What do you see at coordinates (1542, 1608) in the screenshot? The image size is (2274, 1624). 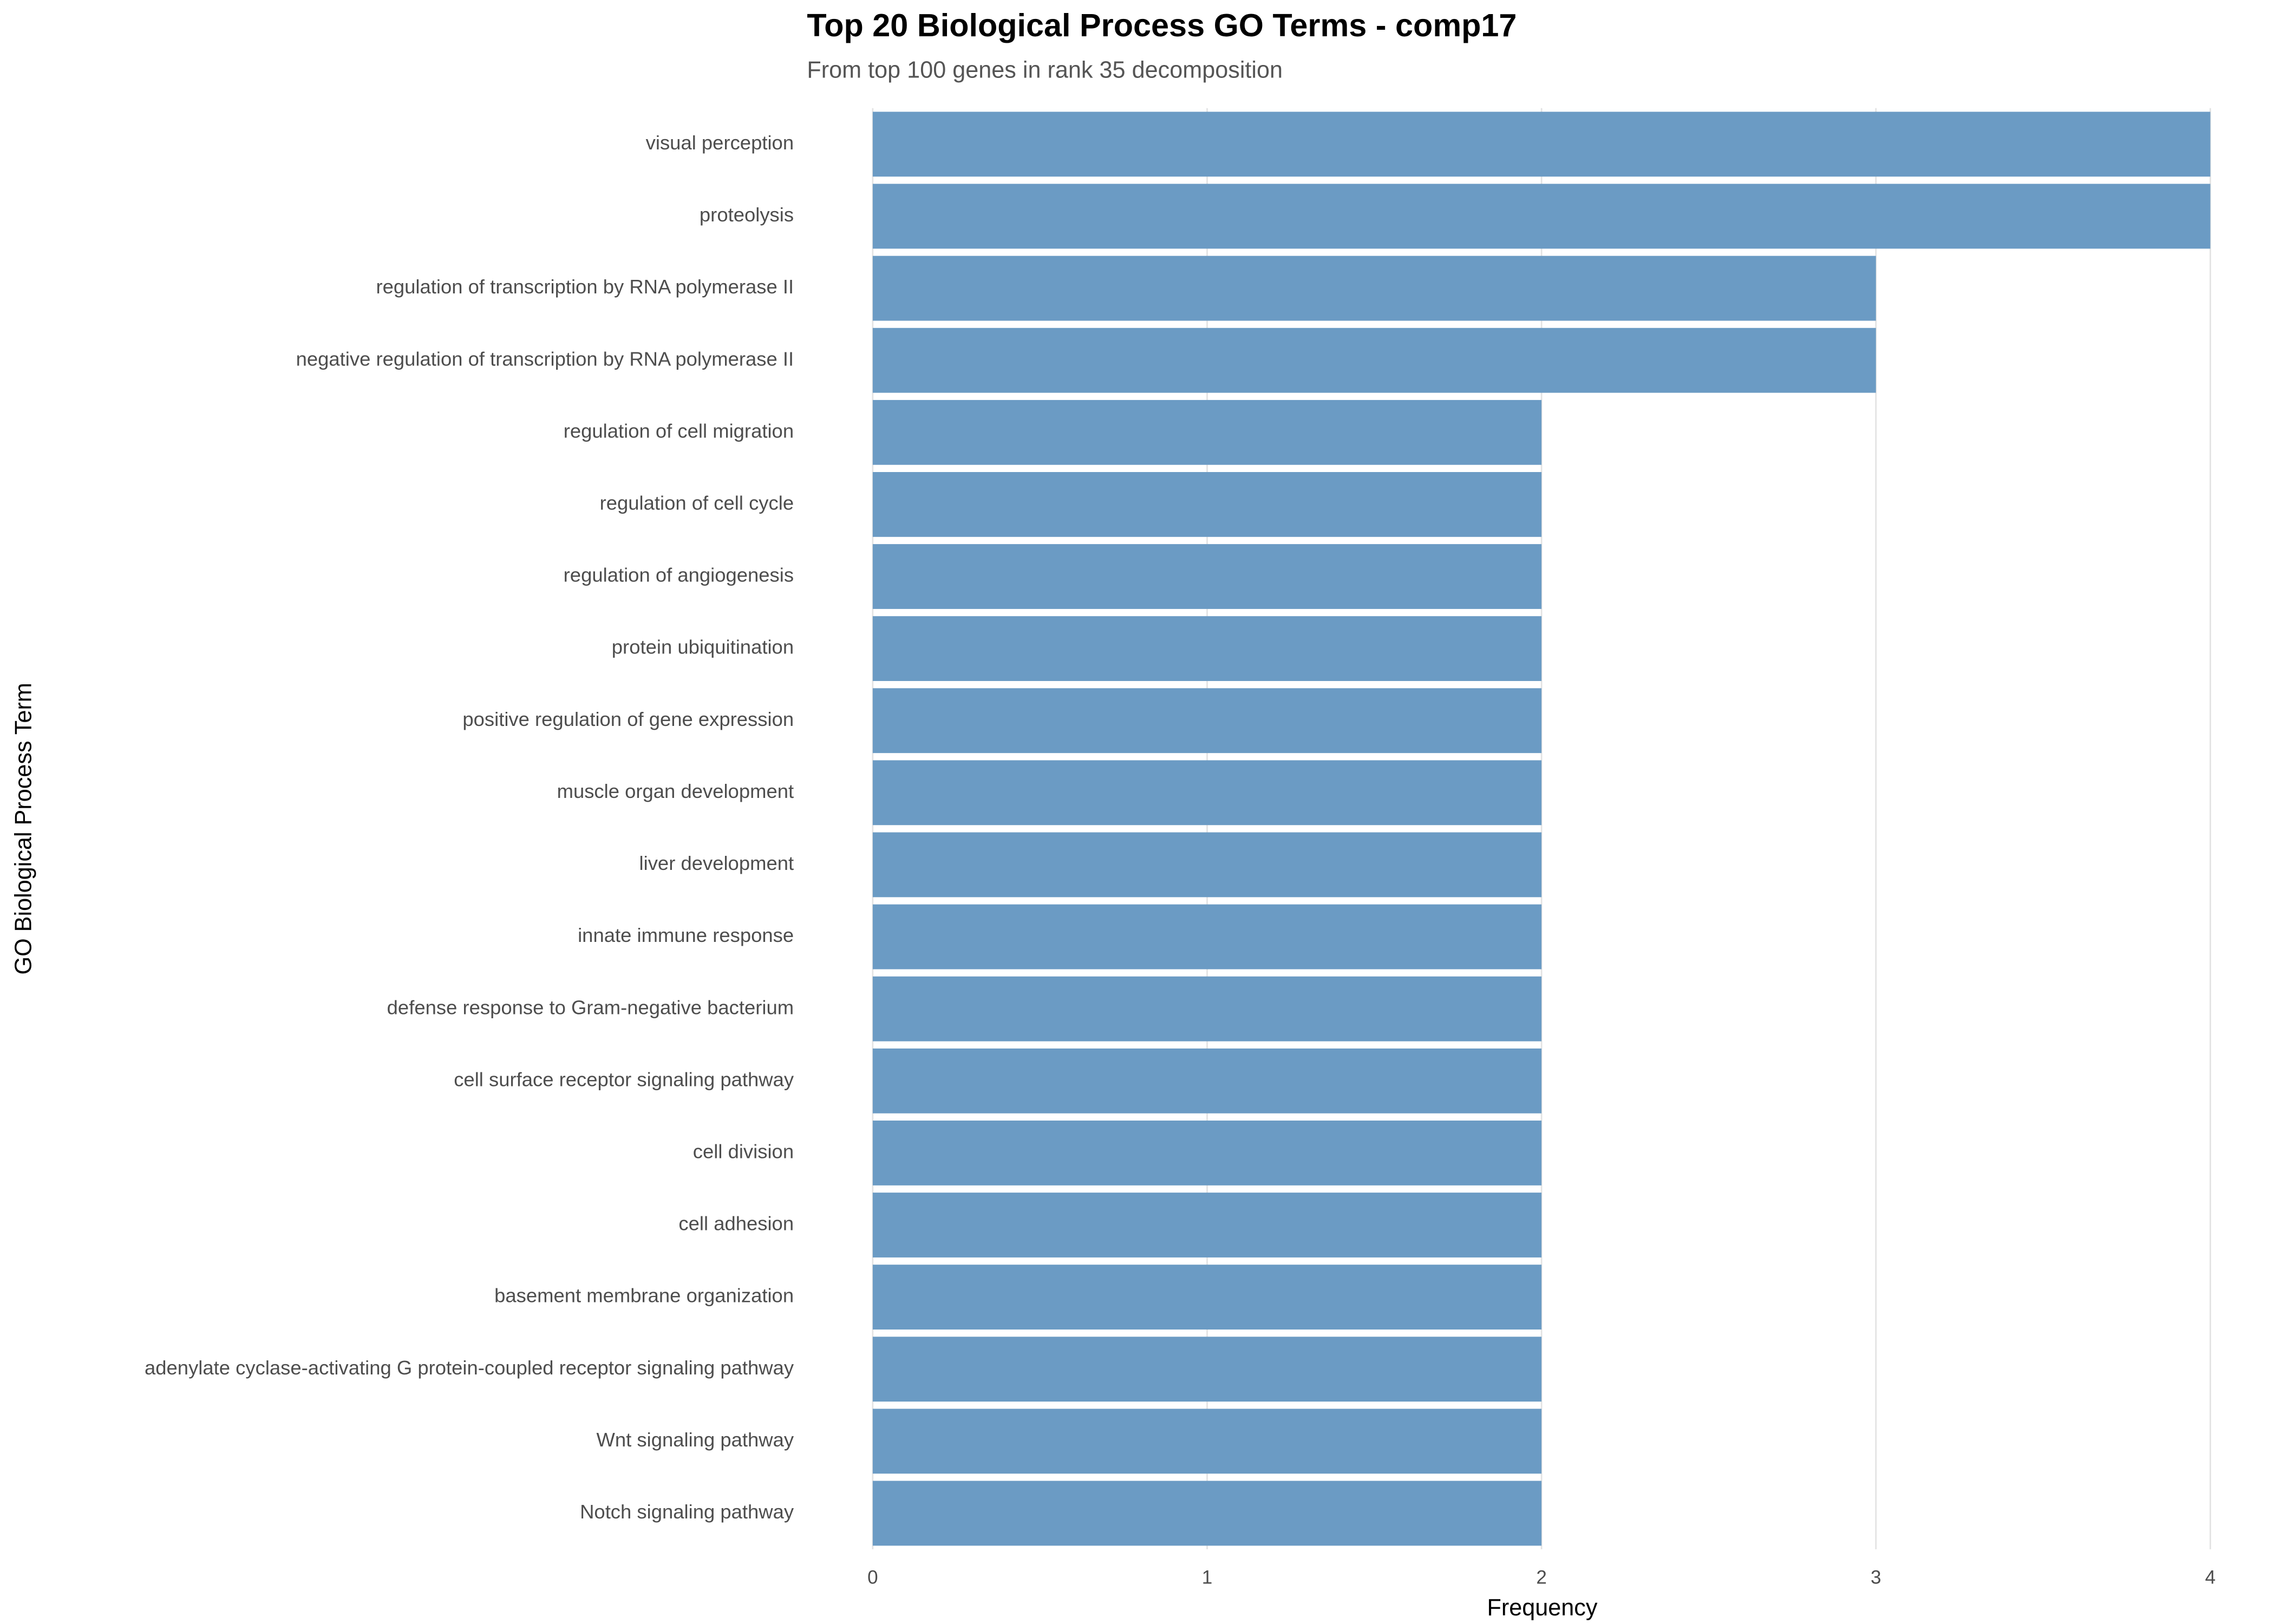 I see `x-axis-title: Frequency` at bounding box center [1542, 1608].